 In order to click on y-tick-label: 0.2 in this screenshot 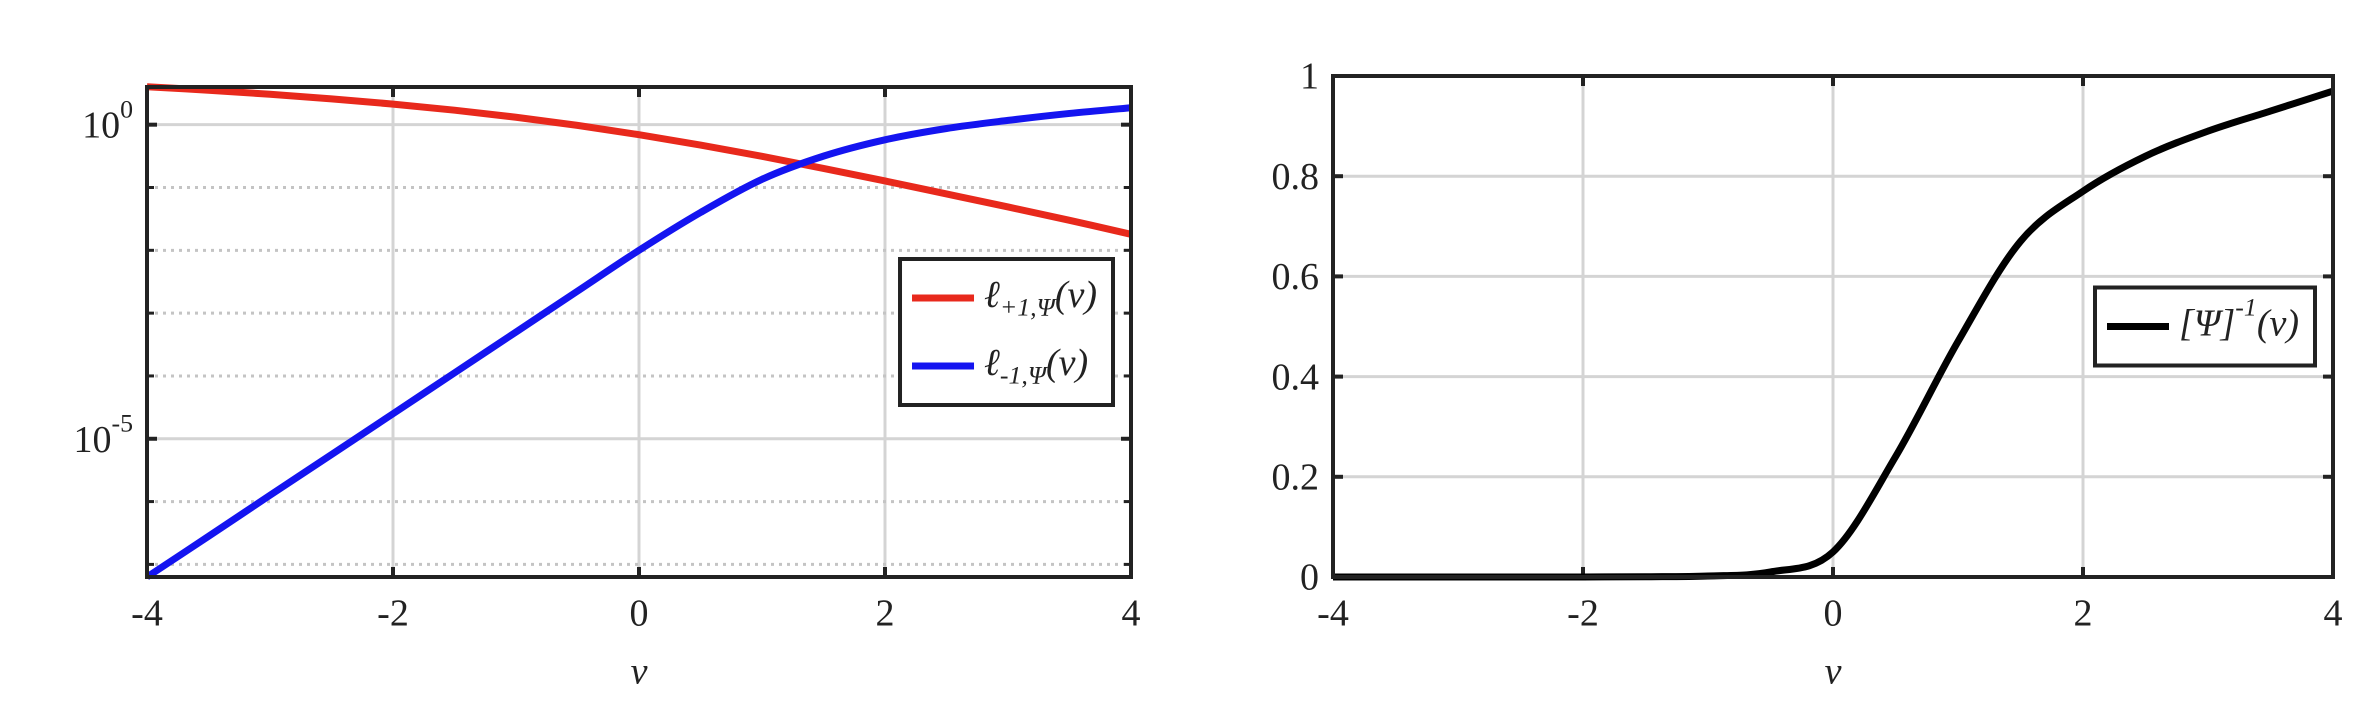, I will do `click(1296, 478)`.